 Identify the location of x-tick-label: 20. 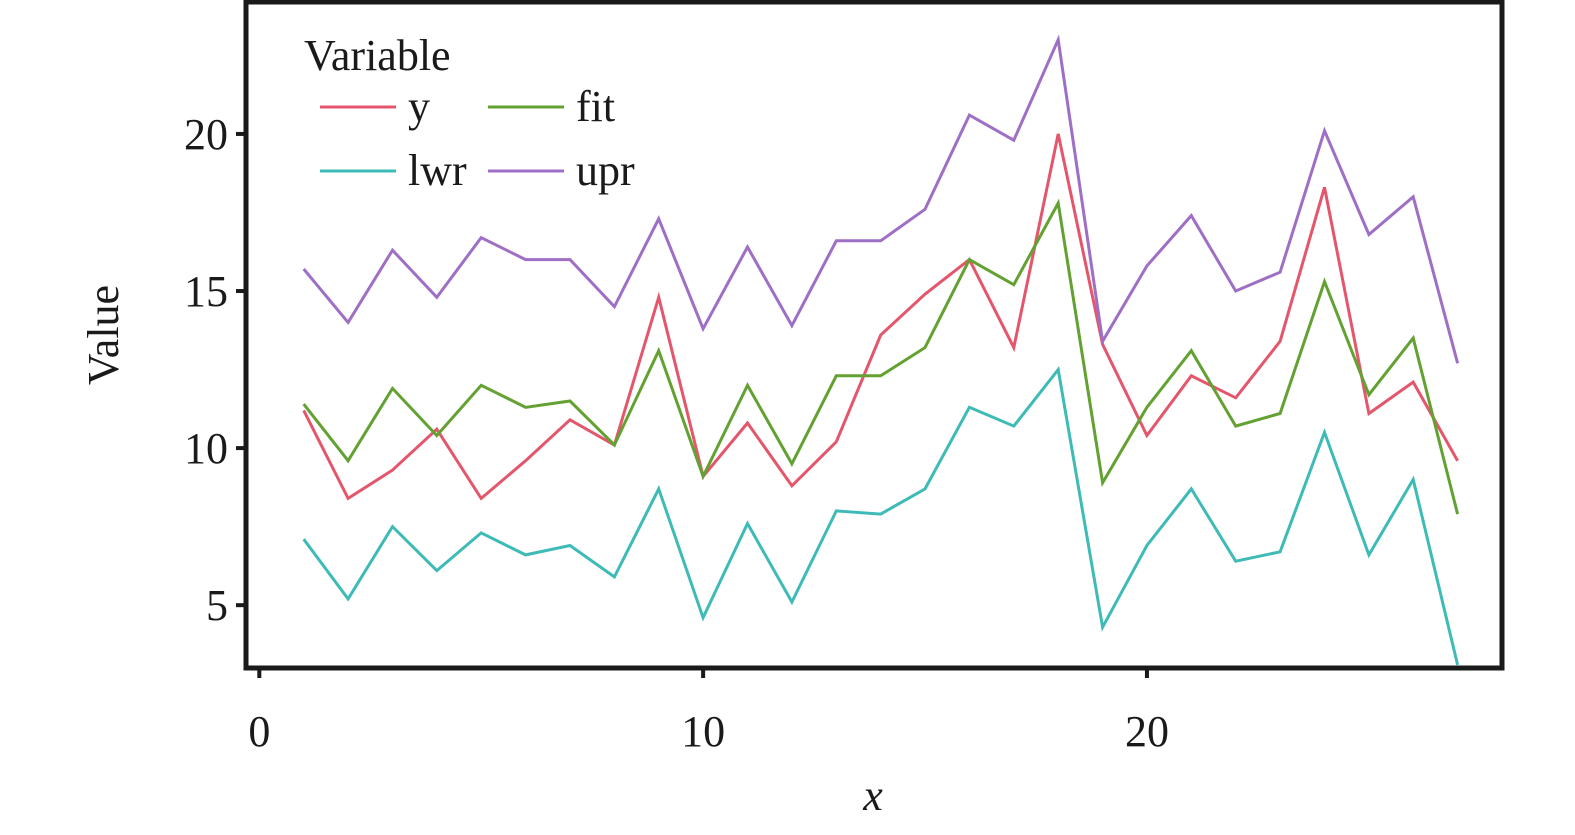
(1147, 731).